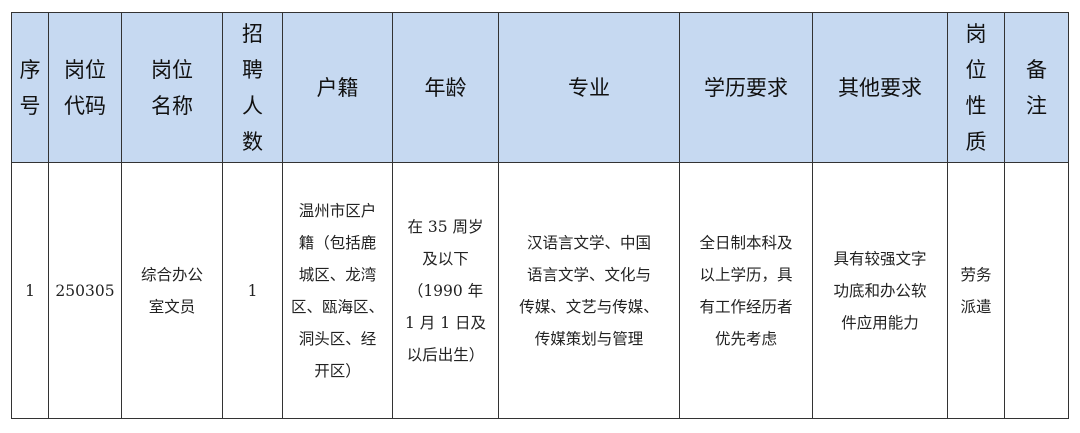 The width and height of the screenshot is (1080, 433). I want to click on header-text: 性, so click(976, 105).